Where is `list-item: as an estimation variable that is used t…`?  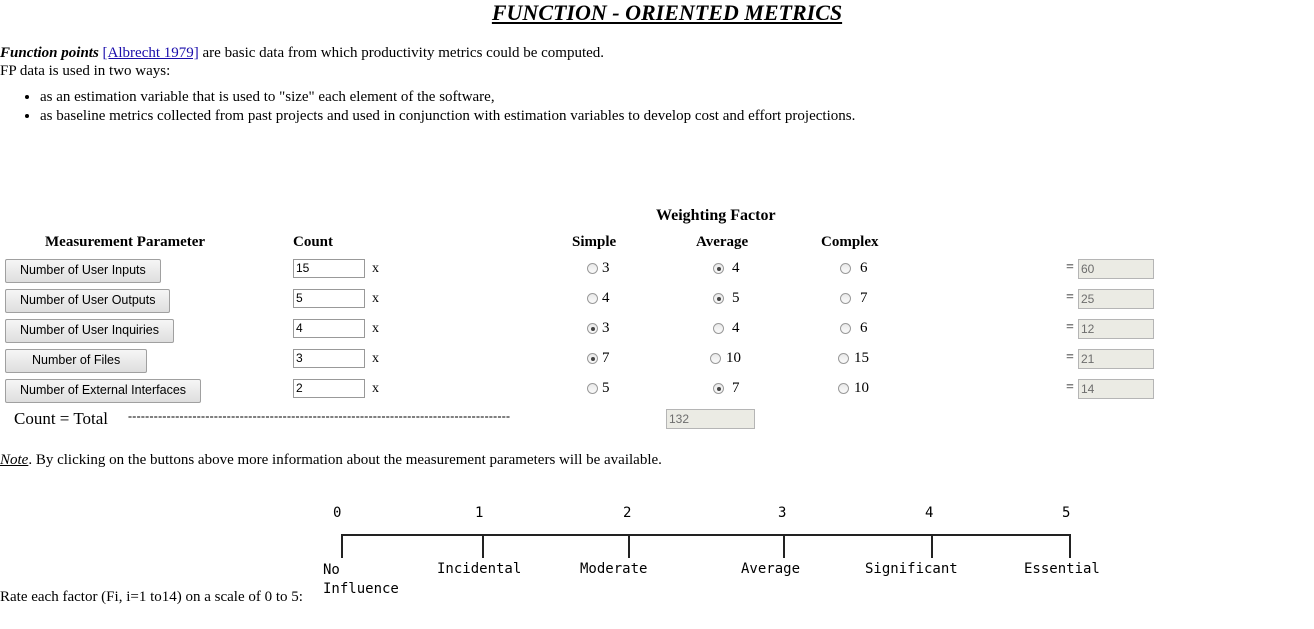
list-item: as an estimation variable that is used t… is located at coordinates (447, 97).